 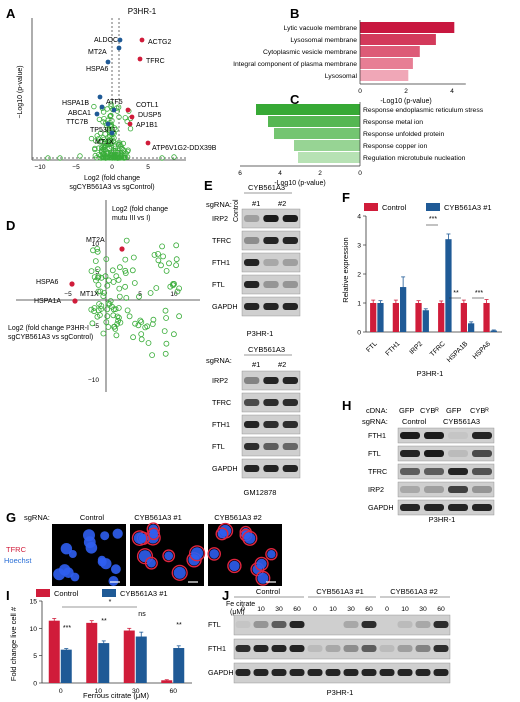 What do you see at coordinates (108, 62) in the screenshot?
I see `point-hspa6` at bounding box center [108, 62].